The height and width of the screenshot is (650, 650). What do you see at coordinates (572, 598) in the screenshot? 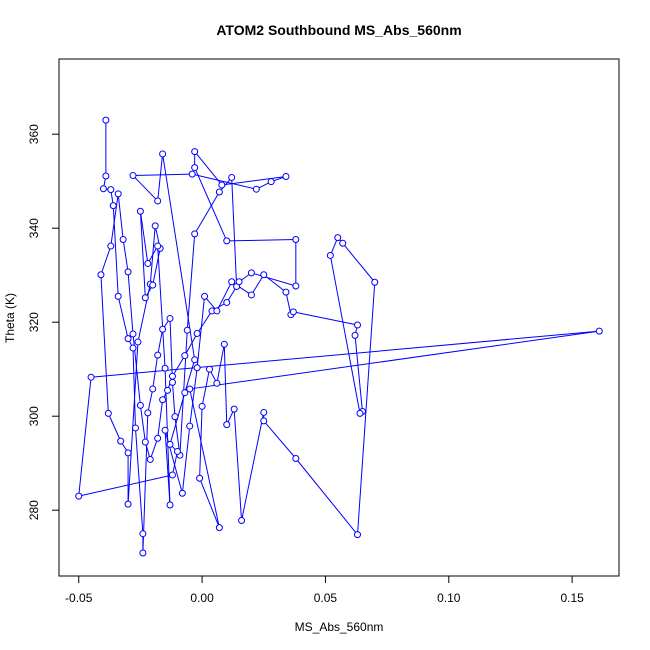
I see `x-tick-label: 0.15` at bounding box center [572, 598].